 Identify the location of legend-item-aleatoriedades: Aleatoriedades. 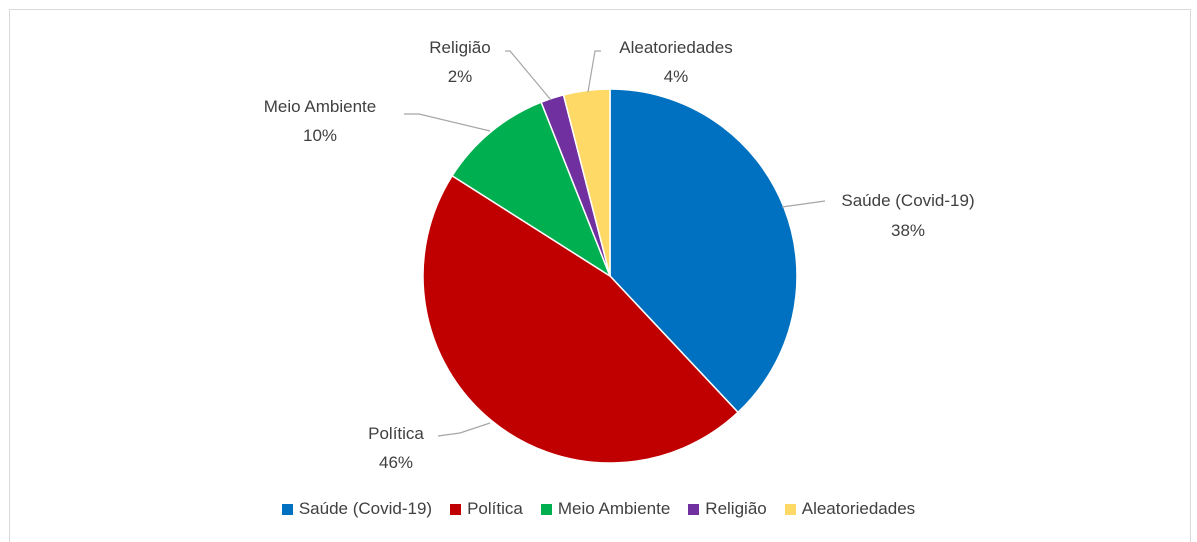
(850, 509).